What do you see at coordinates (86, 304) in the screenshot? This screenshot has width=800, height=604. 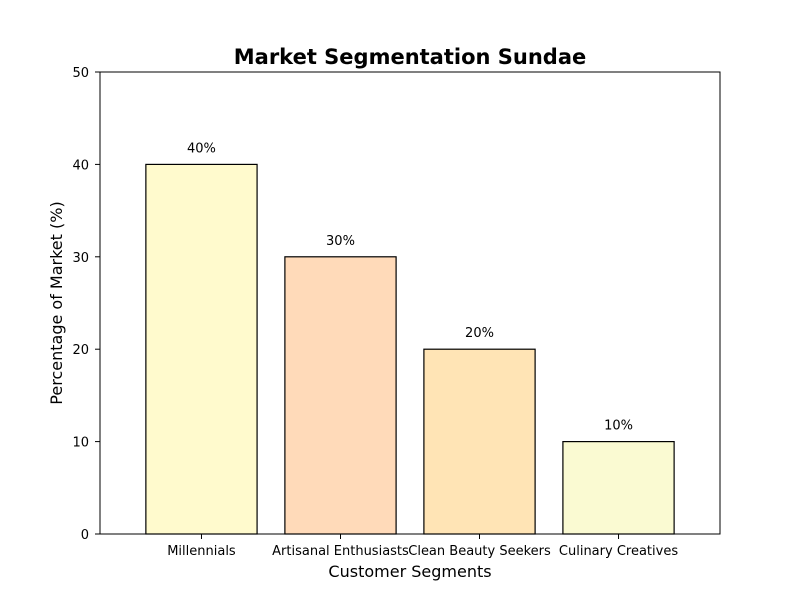 I see `y-axis-ticks: 0 10 20 30 40 50` at bounding box center [86, 304].